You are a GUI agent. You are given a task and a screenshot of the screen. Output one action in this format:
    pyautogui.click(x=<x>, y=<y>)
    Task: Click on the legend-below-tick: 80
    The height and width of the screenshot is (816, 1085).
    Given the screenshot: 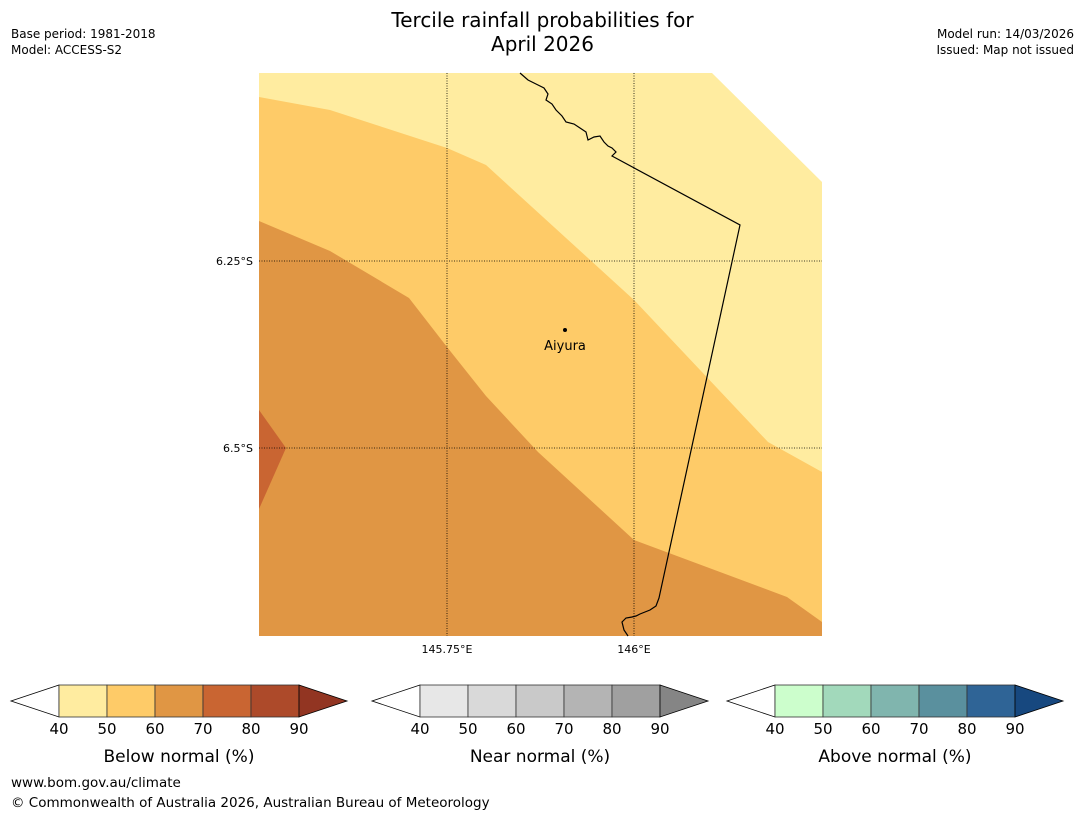 What is the action you would take?
    pyautogui.click(x=250, y=729)
    